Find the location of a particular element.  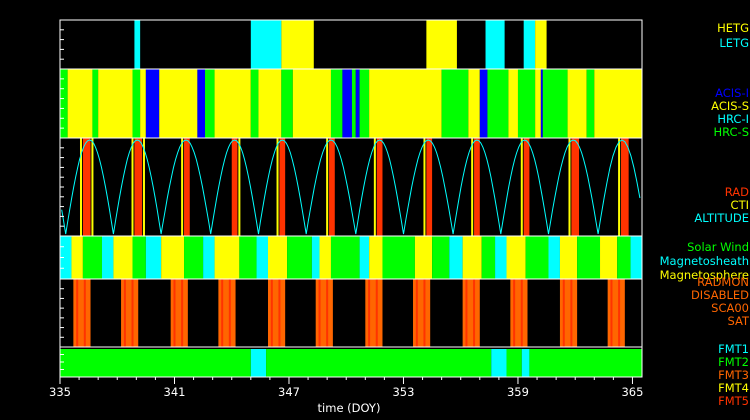

legend-hrc-i: HRC-I is located at coordinates (733, 119).